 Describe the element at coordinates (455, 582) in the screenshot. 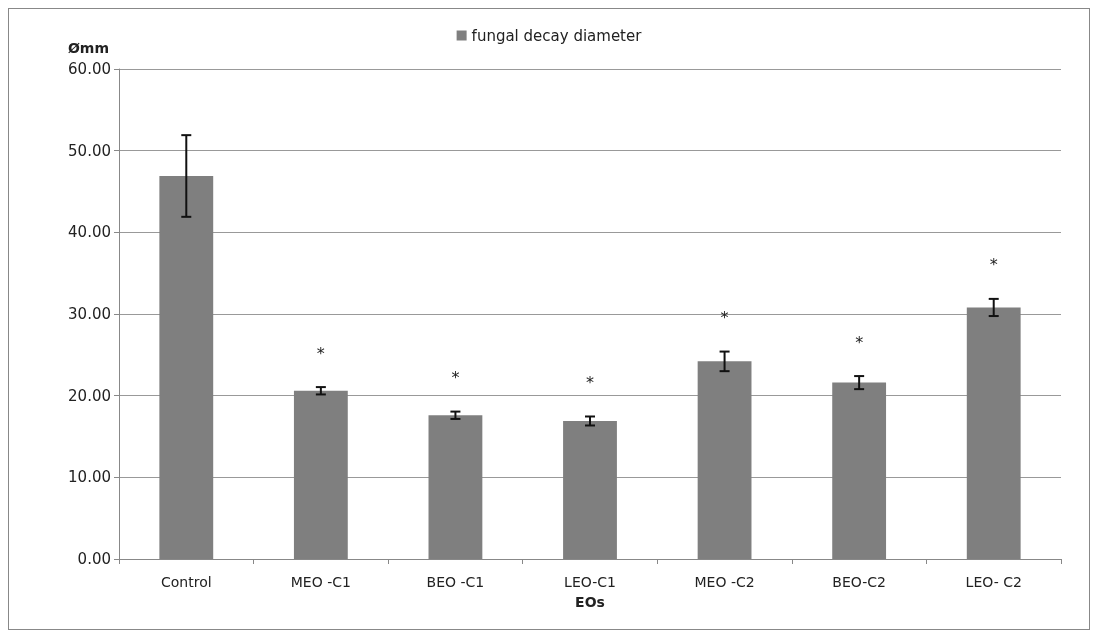

I see `x-tick-label: BEO -C1` at that location.